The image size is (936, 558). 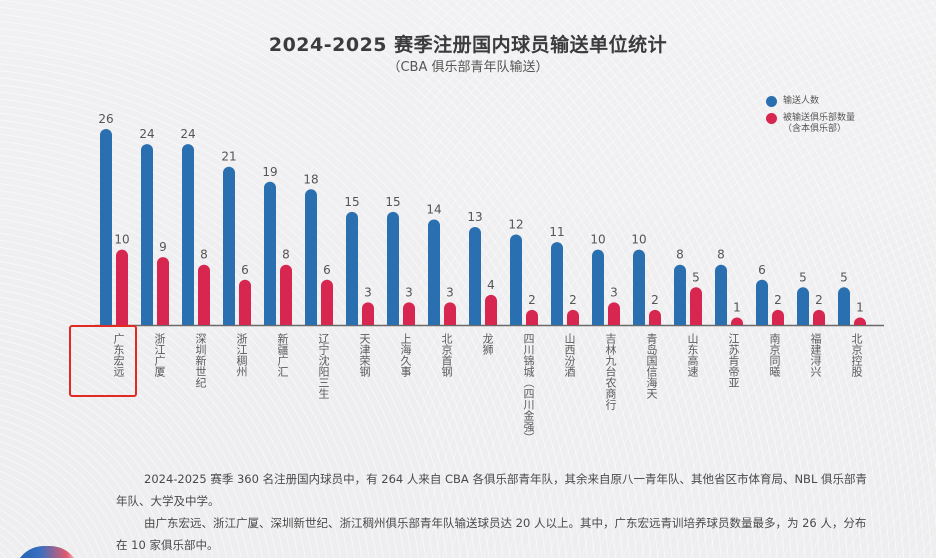 What do you see at coordinates (364, 355) in the screenshot?
I see `category-label: 天津荣钢` at bounding box center [364, 355].